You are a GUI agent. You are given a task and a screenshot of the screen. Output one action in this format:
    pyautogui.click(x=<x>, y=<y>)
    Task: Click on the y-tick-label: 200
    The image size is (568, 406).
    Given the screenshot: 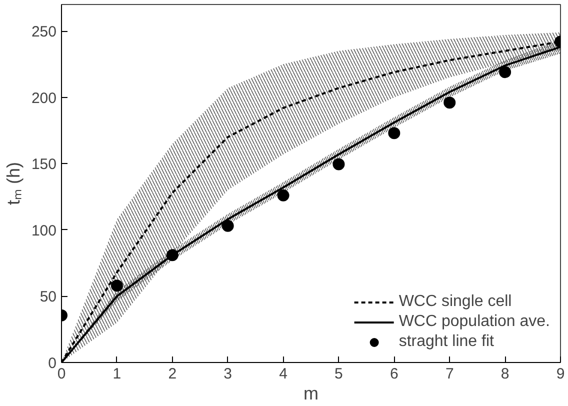 What is the action you would take?
    pyautogui.click(x=44, y=98)
    